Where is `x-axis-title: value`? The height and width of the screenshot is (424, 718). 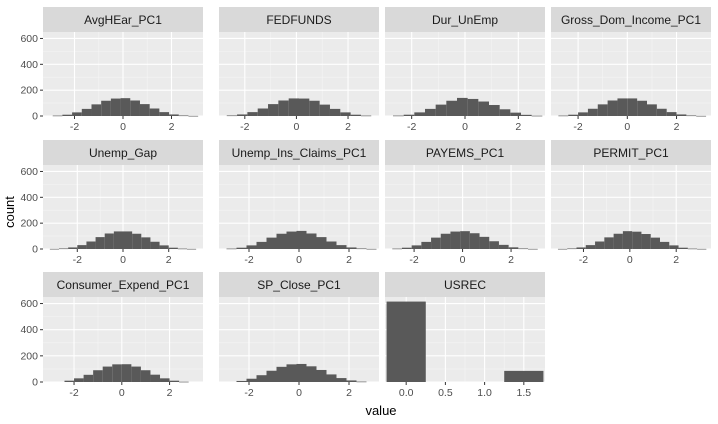 x-axis-title: value is located at coordinates (380, 410).